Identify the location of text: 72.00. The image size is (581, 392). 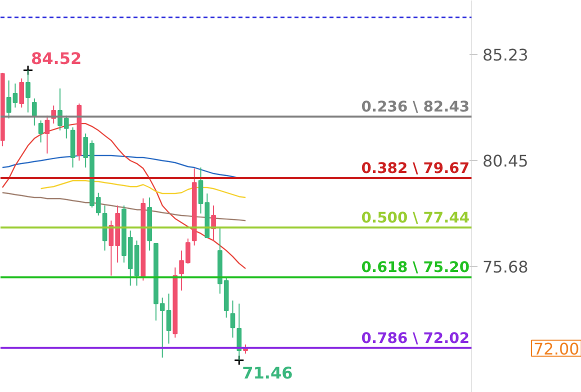
(557, 348).